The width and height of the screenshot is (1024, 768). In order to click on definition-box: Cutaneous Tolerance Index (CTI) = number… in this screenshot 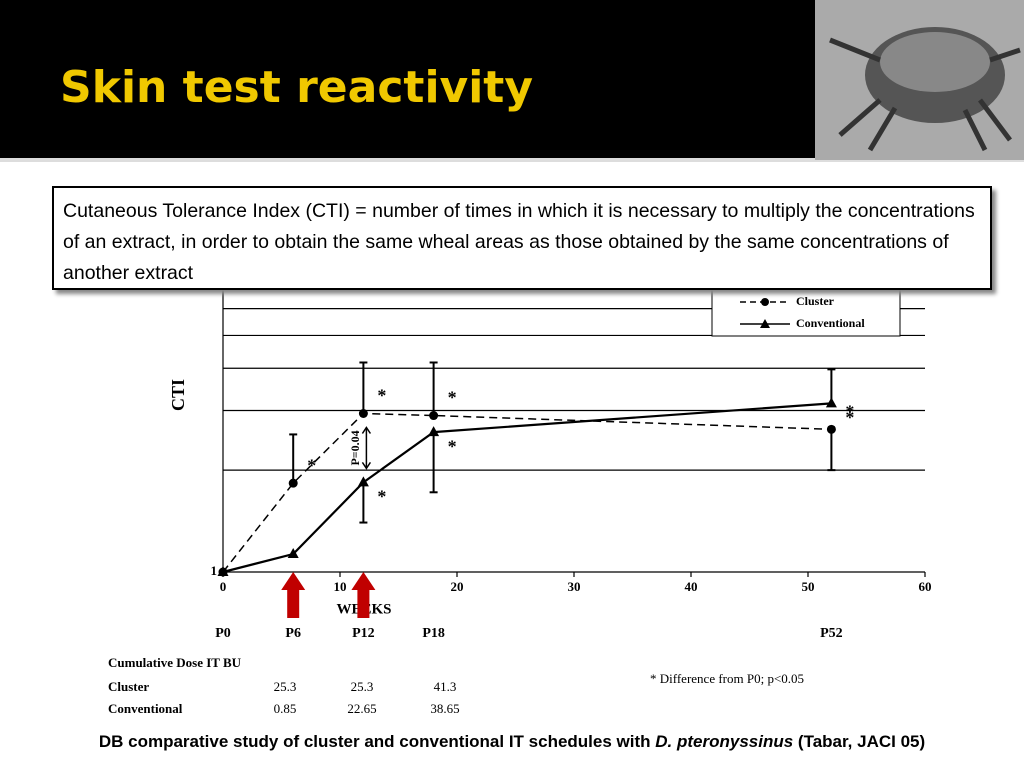, I will do `click(522, 238)`.